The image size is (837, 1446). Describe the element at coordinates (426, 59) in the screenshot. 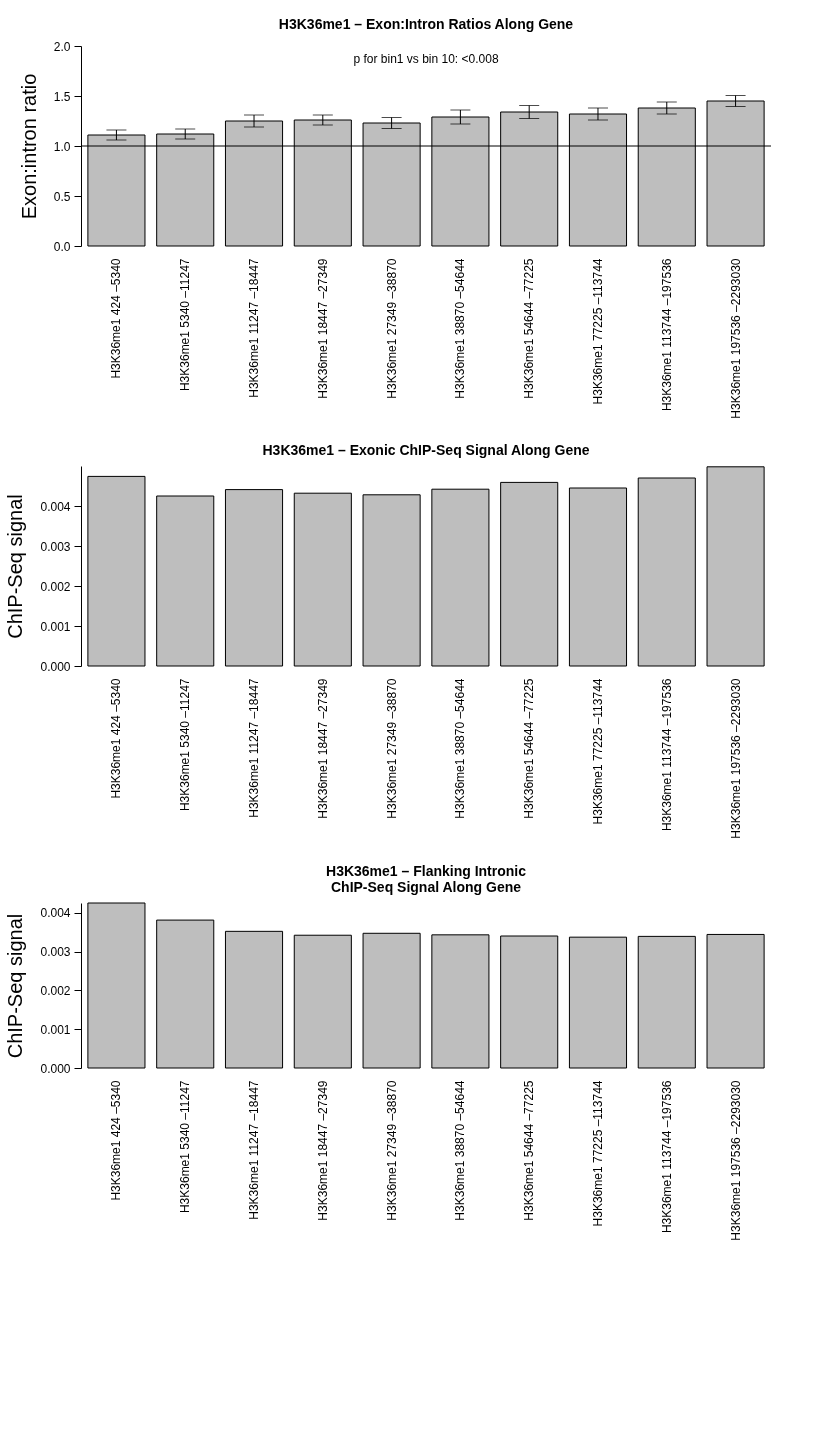

I see `annotation: p for bin1 vs bin 10: <0.008` at that location.